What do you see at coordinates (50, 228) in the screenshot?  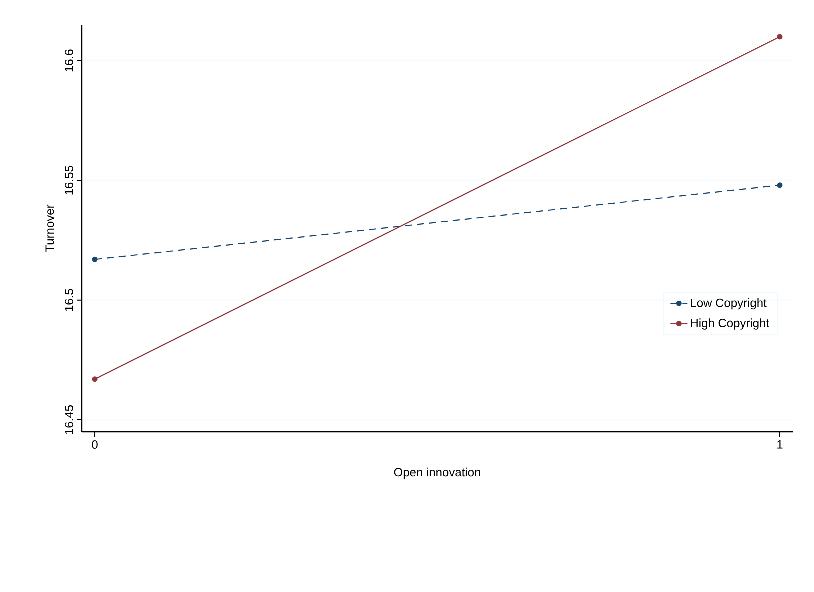 I see `y-axis-title: Turnover` at bounding box center [50, 228].